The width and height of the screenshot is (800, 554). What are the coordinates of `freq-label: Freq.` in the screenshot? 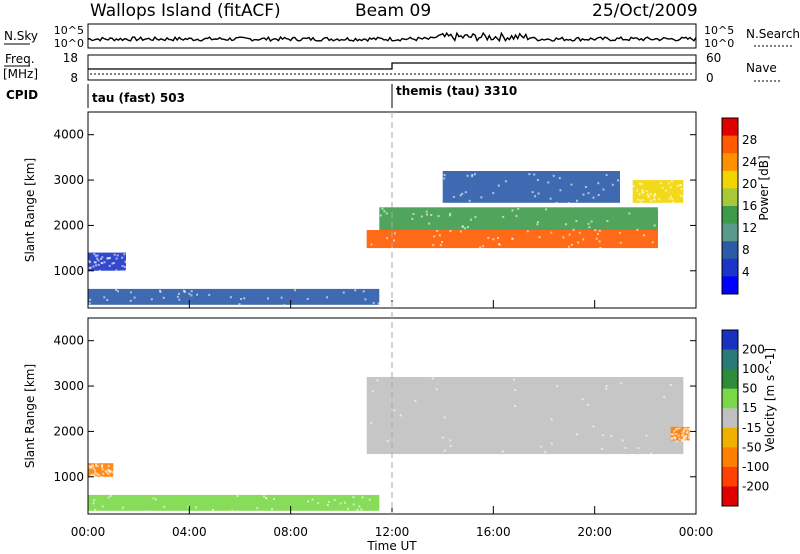 It's located at (20, 59).